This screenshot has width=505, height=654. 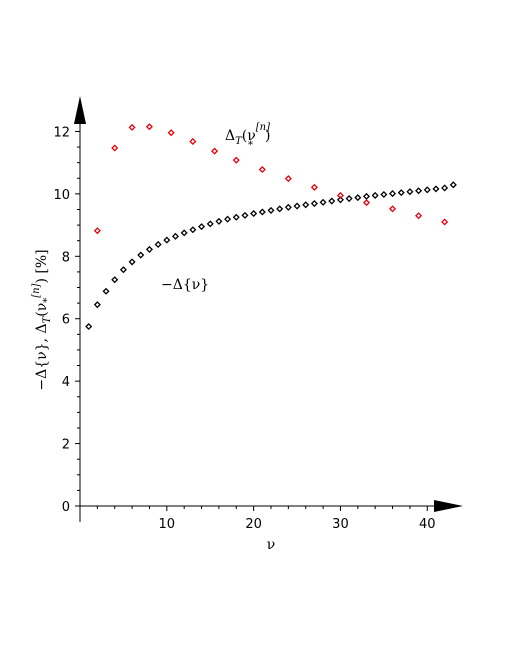 I want to click on x-tick-label: 40, so click(x=427, y=524).